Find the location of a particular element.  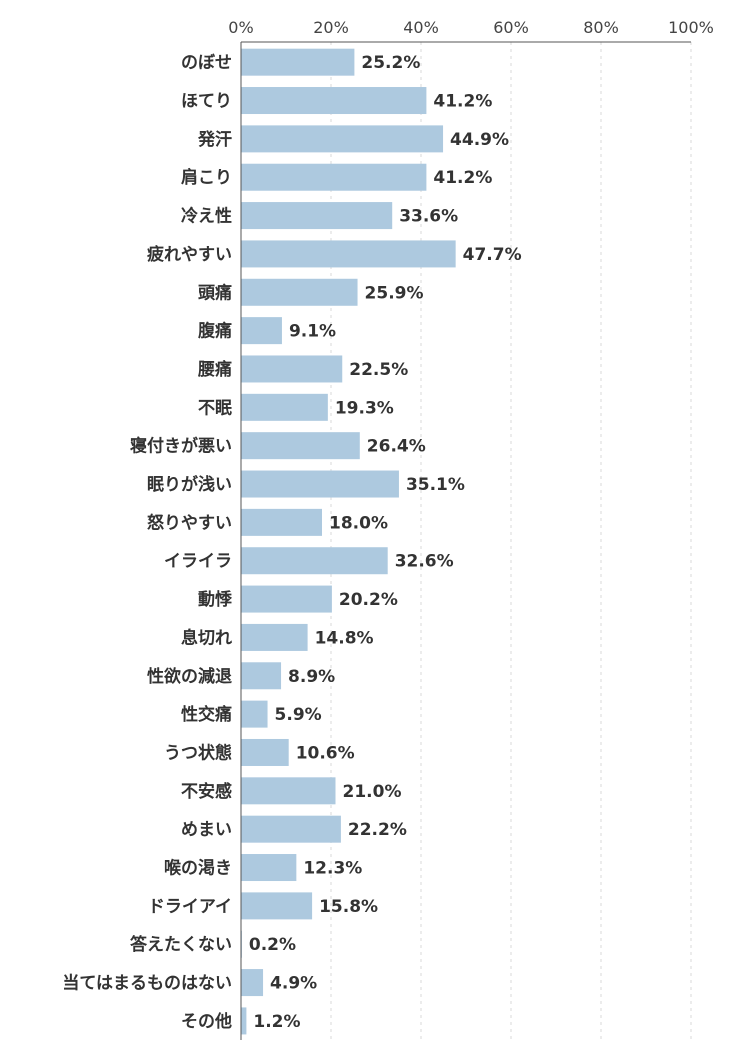

x-tick-label: 60% is located at coordinates (511, 27).